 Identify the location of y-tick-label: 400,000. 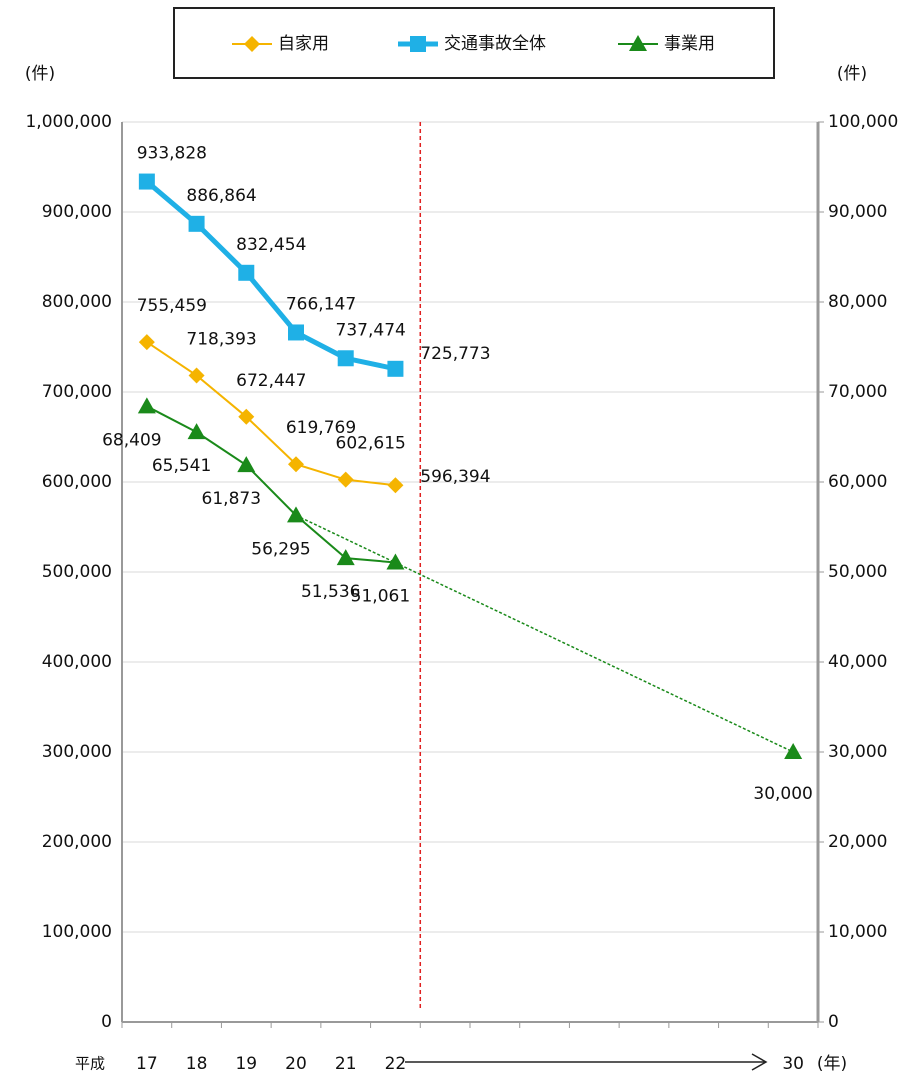
(77, 662).